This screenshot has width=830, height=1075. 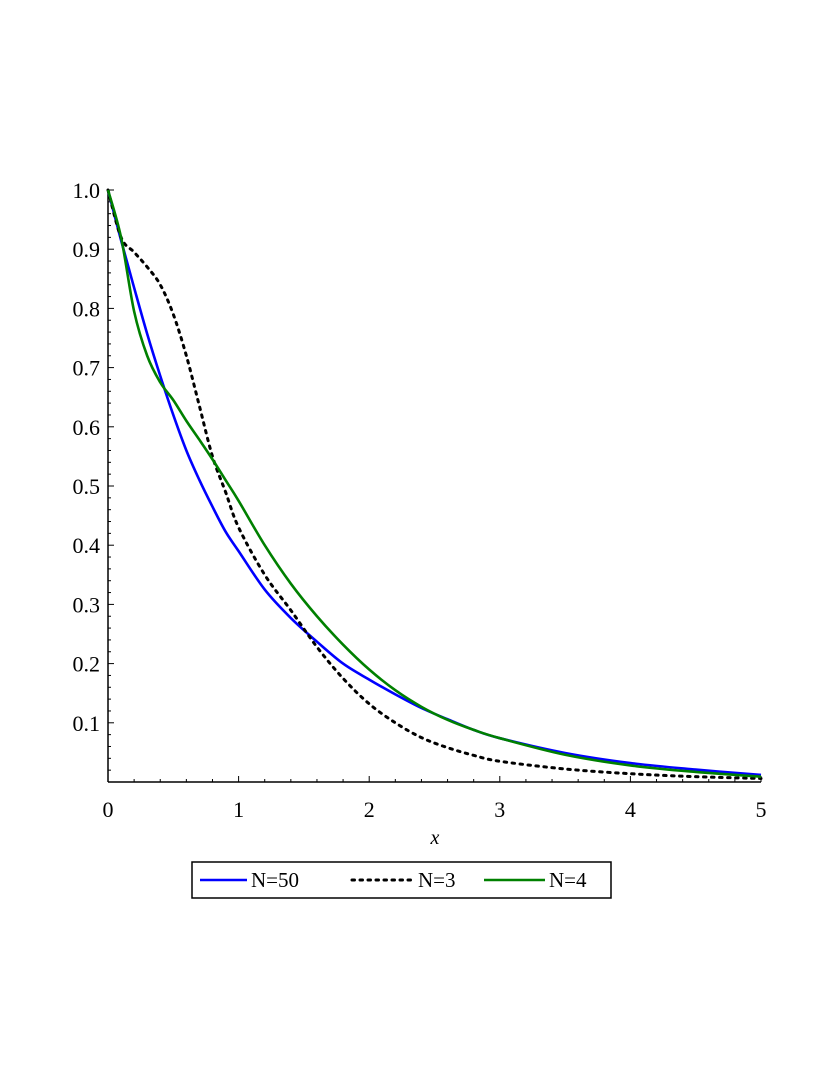 I want to click on y-tick-label: 0.2, so click(x=87, y=664).